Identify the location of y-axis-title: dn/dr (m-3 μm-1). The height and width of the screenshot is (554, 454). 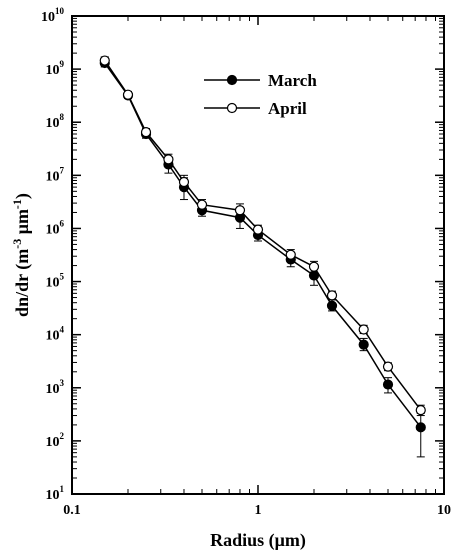
(21, 255).